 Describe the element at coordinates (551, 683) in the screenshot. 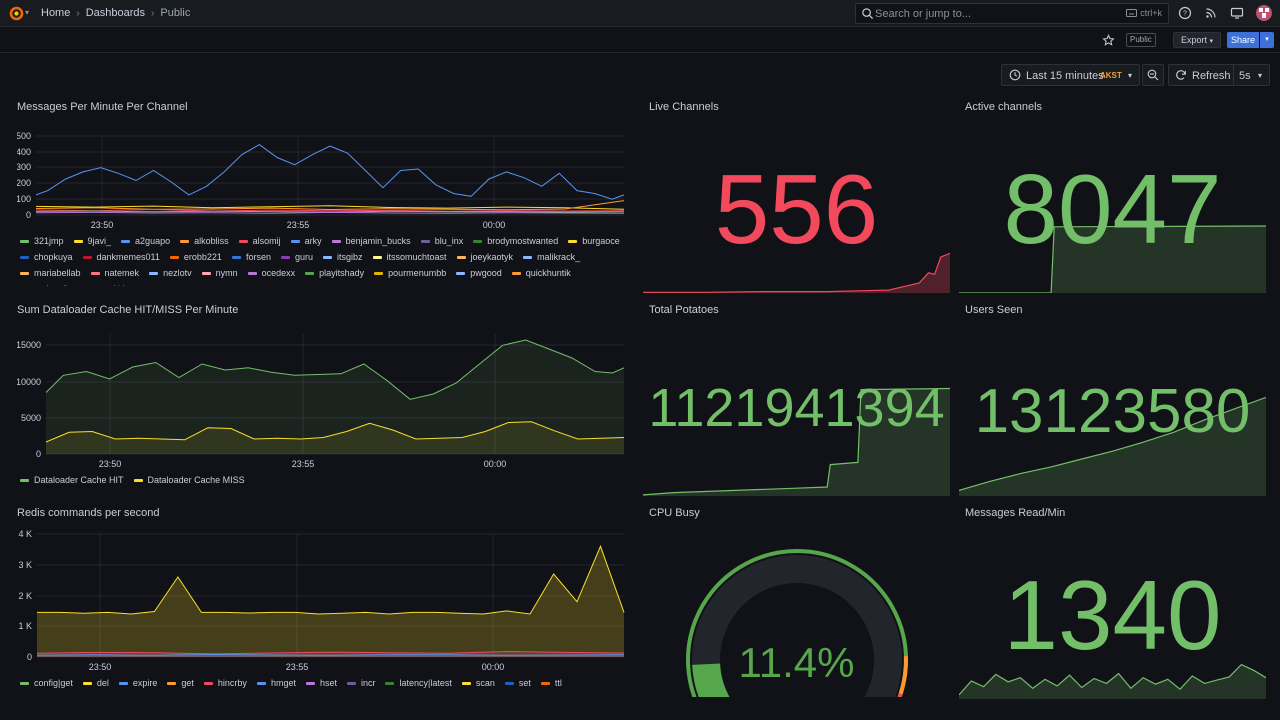

I see `legend-item: ttl` at that location.